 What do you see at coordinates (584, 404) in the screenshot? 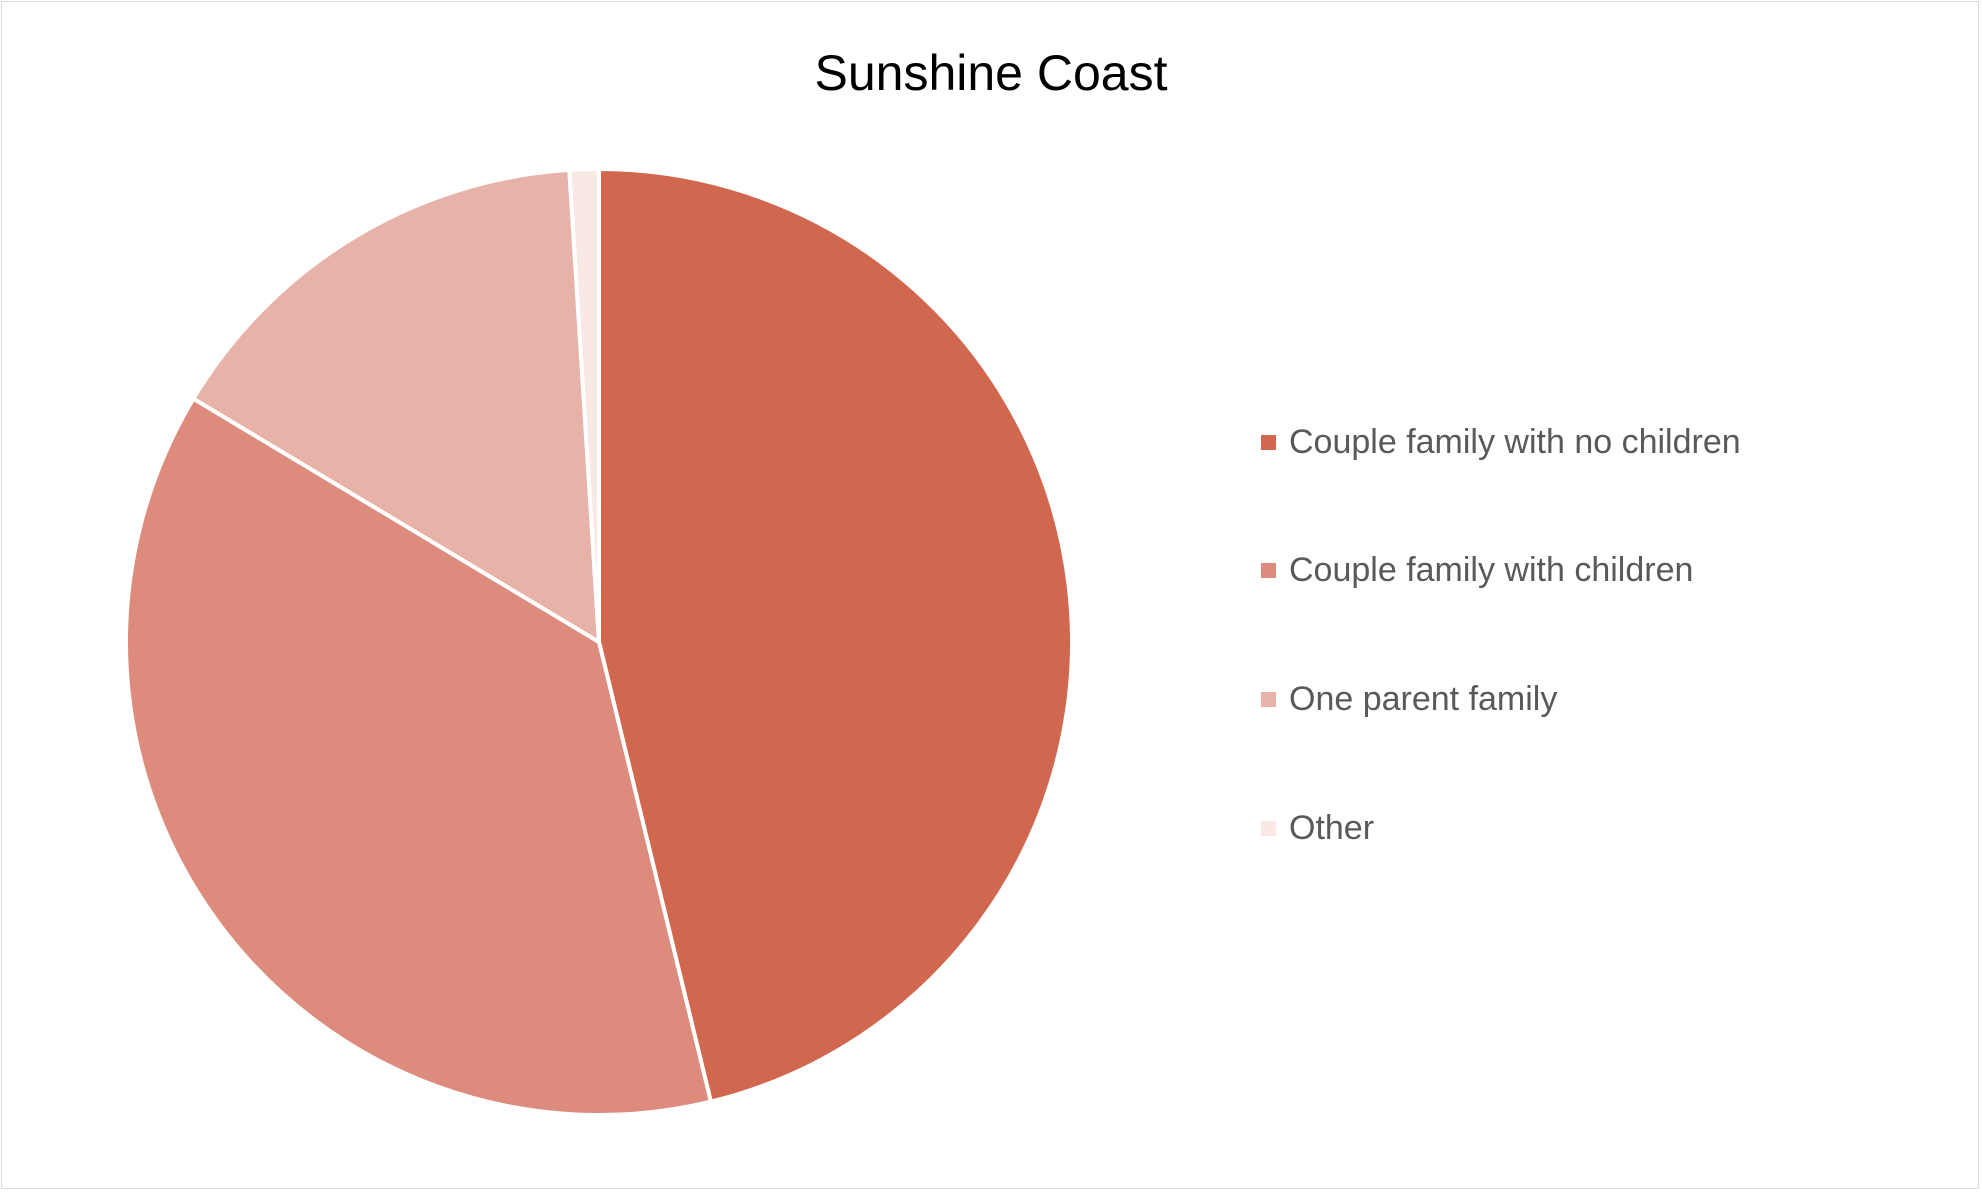
I see `pie-slice-other` at bounding box center [584, 404].